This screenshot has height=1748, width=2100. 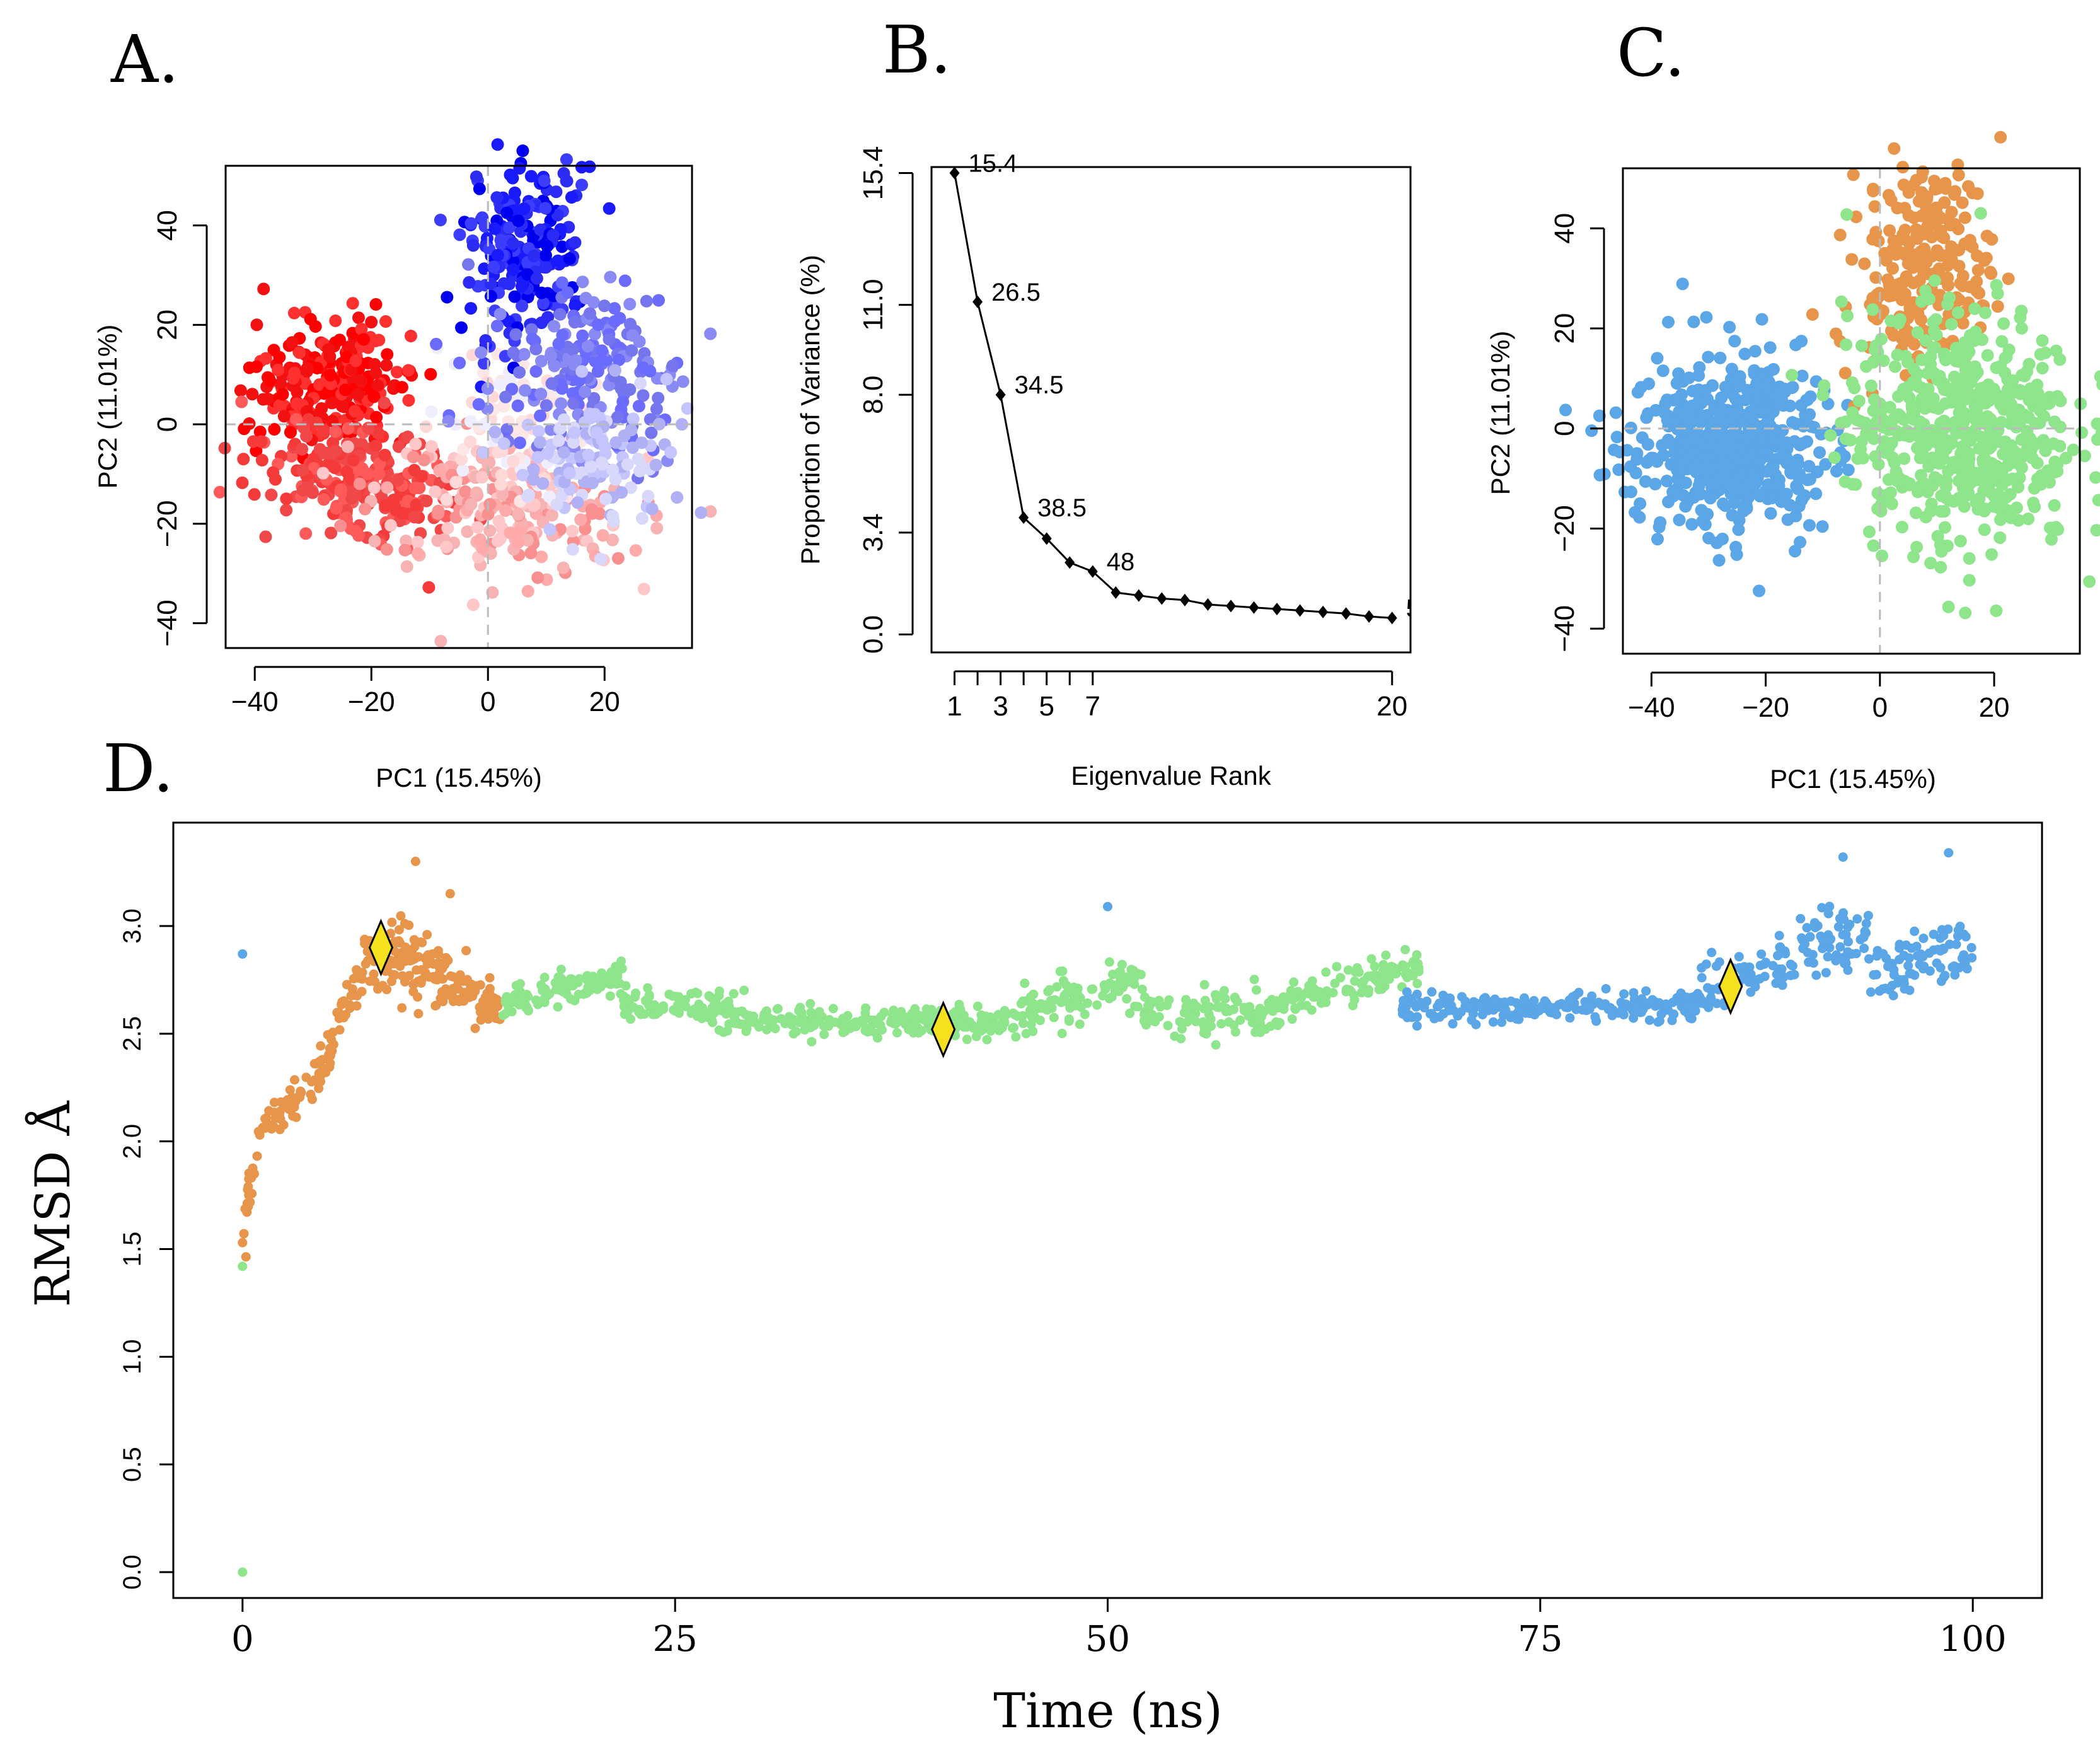 I want to click on panel-b-x-tick-label: 20, so click(x=1391, y=706).